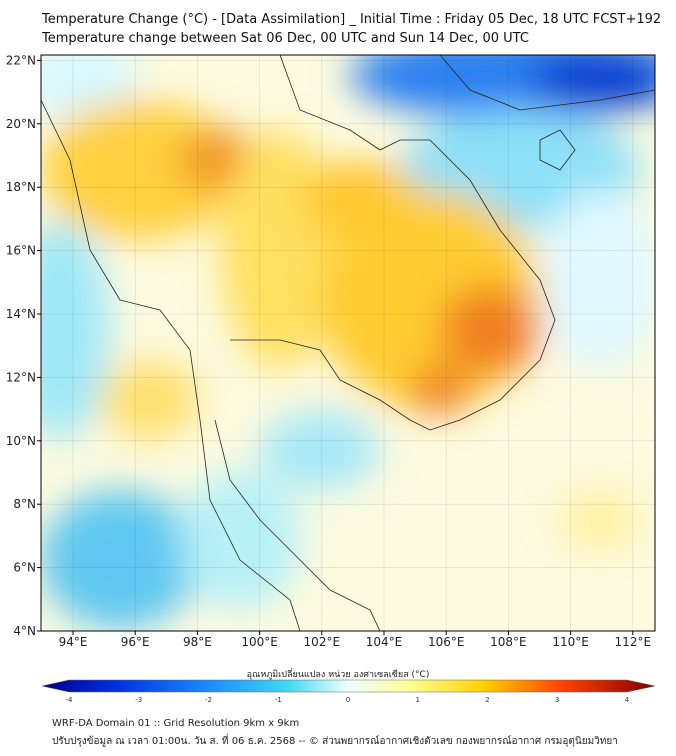 The width and height of the screenshot is (676, 756). What do you see at coordinates (627, 700) in the screenshot?
I see `colorbar-tick-label: 4` at bounding box center [627, 700].